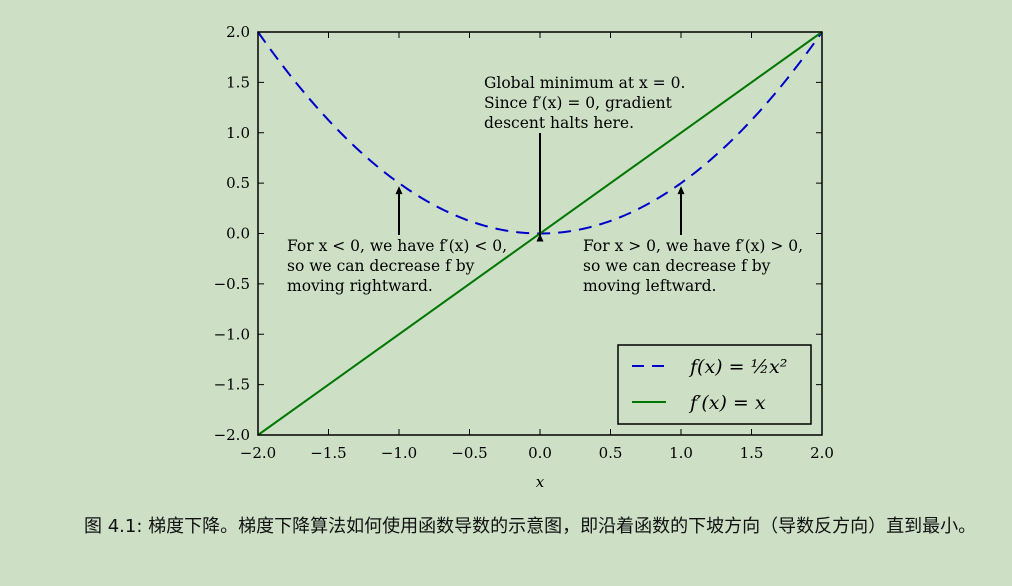  Describe the element at coordinates (258, 453) in the screenshot. I see `x-tick-label: −2.0` at that location.